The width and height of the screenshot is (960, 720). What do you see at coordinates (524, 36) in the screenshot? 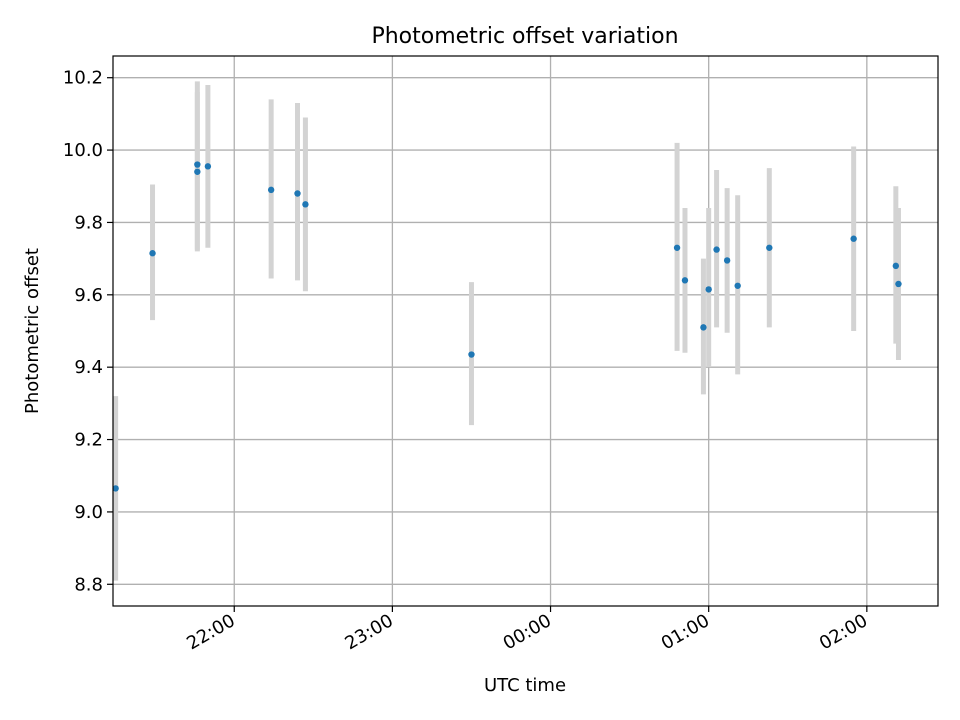
I see `chart-title: Photometric offset variation` at bounding box center [524, 36].